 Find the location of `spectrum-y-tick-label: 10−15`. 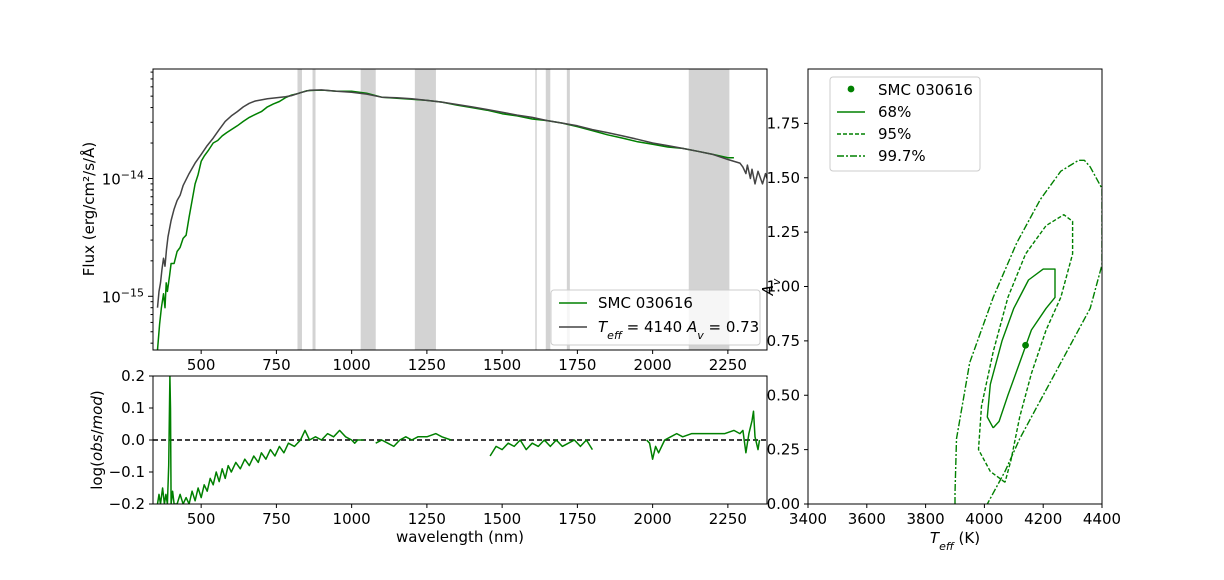

spectrum-y-tick-label: 10−15 is located at coordinates (123, 296).